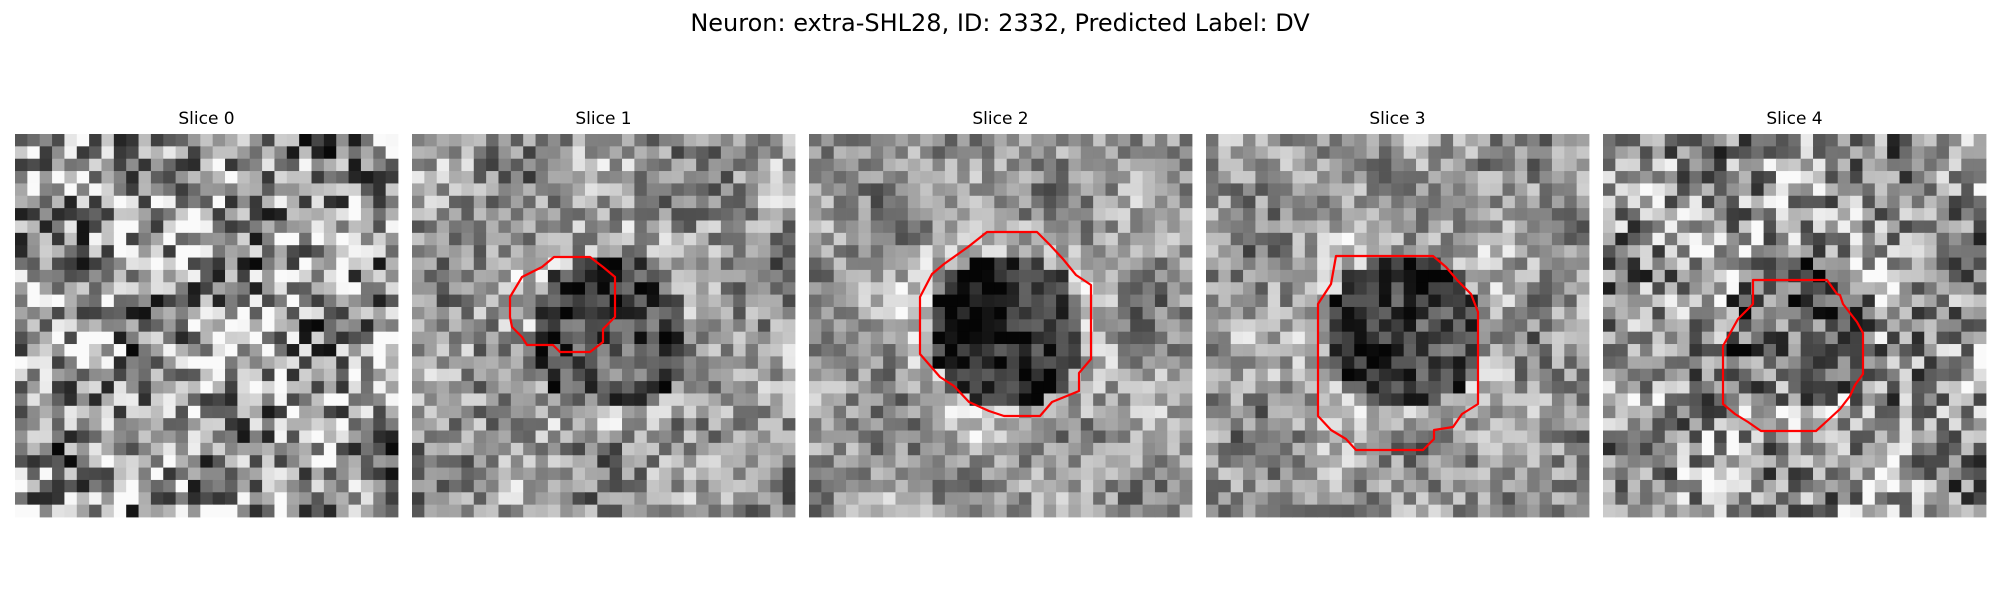 The width and height of the screenshot is (2000, 600). Describe the element at coordinates (206, 119) in the screenshot. I see `slice-title: Slice 0` at that location.